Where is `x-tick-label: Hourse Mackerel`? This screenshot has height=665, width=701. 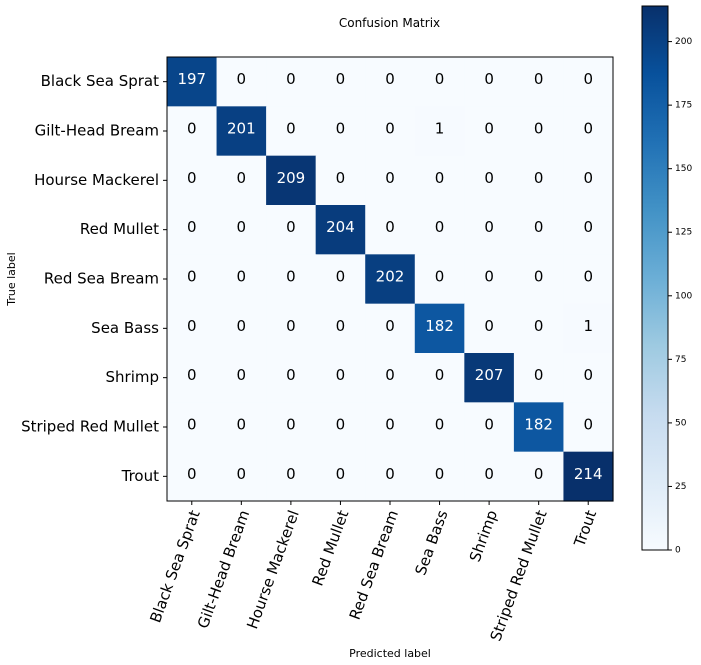 x-tick-label: Hourse Mackerel is located at coordinates (273, 570).